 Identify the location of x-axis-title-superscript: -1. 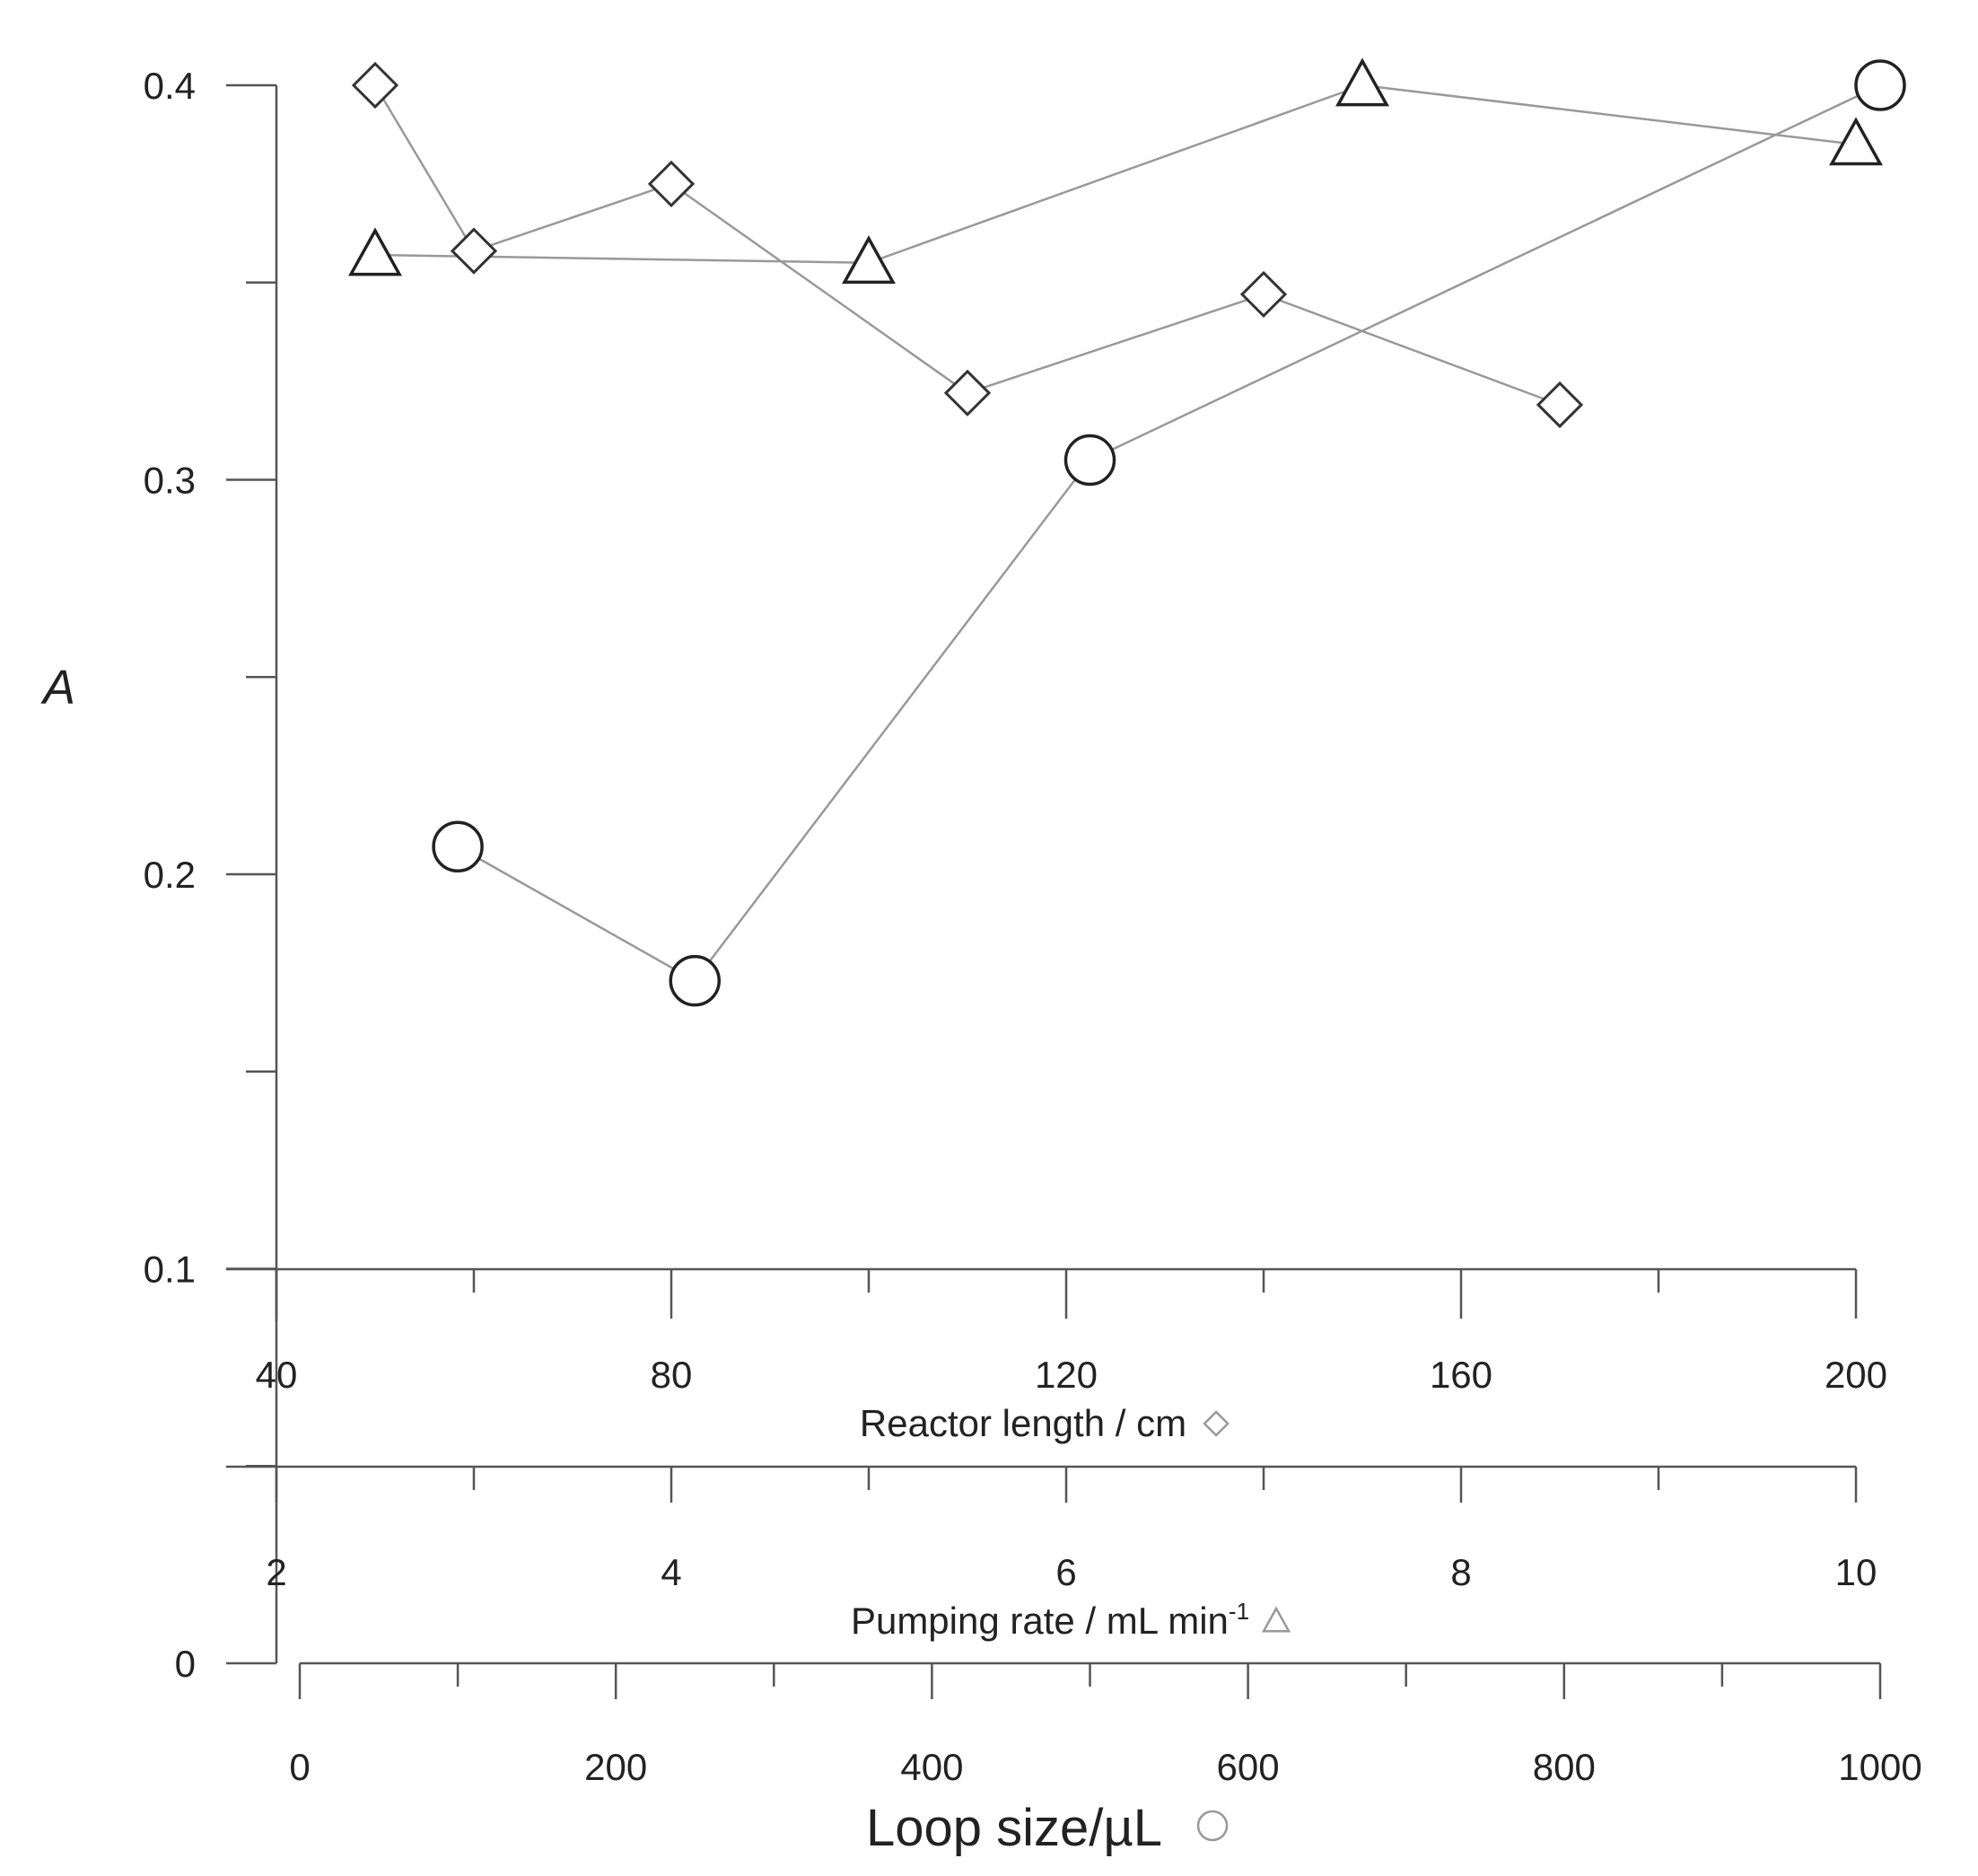
(1239, 1611).